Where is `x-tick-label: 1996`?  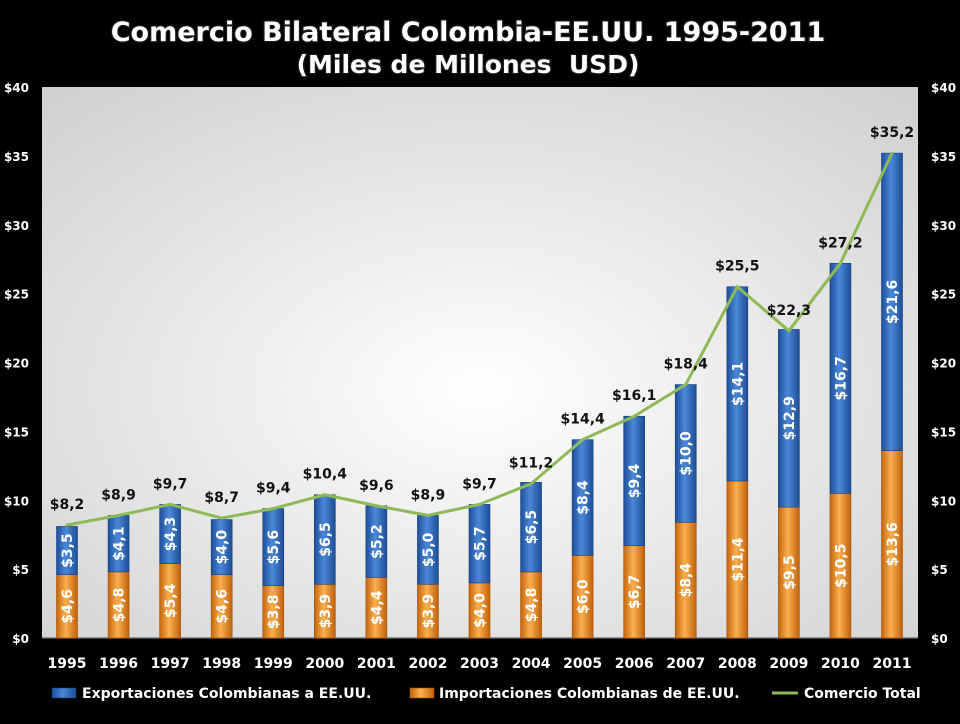 x-tick-label: 1996 is located at coordinates (118, 664).